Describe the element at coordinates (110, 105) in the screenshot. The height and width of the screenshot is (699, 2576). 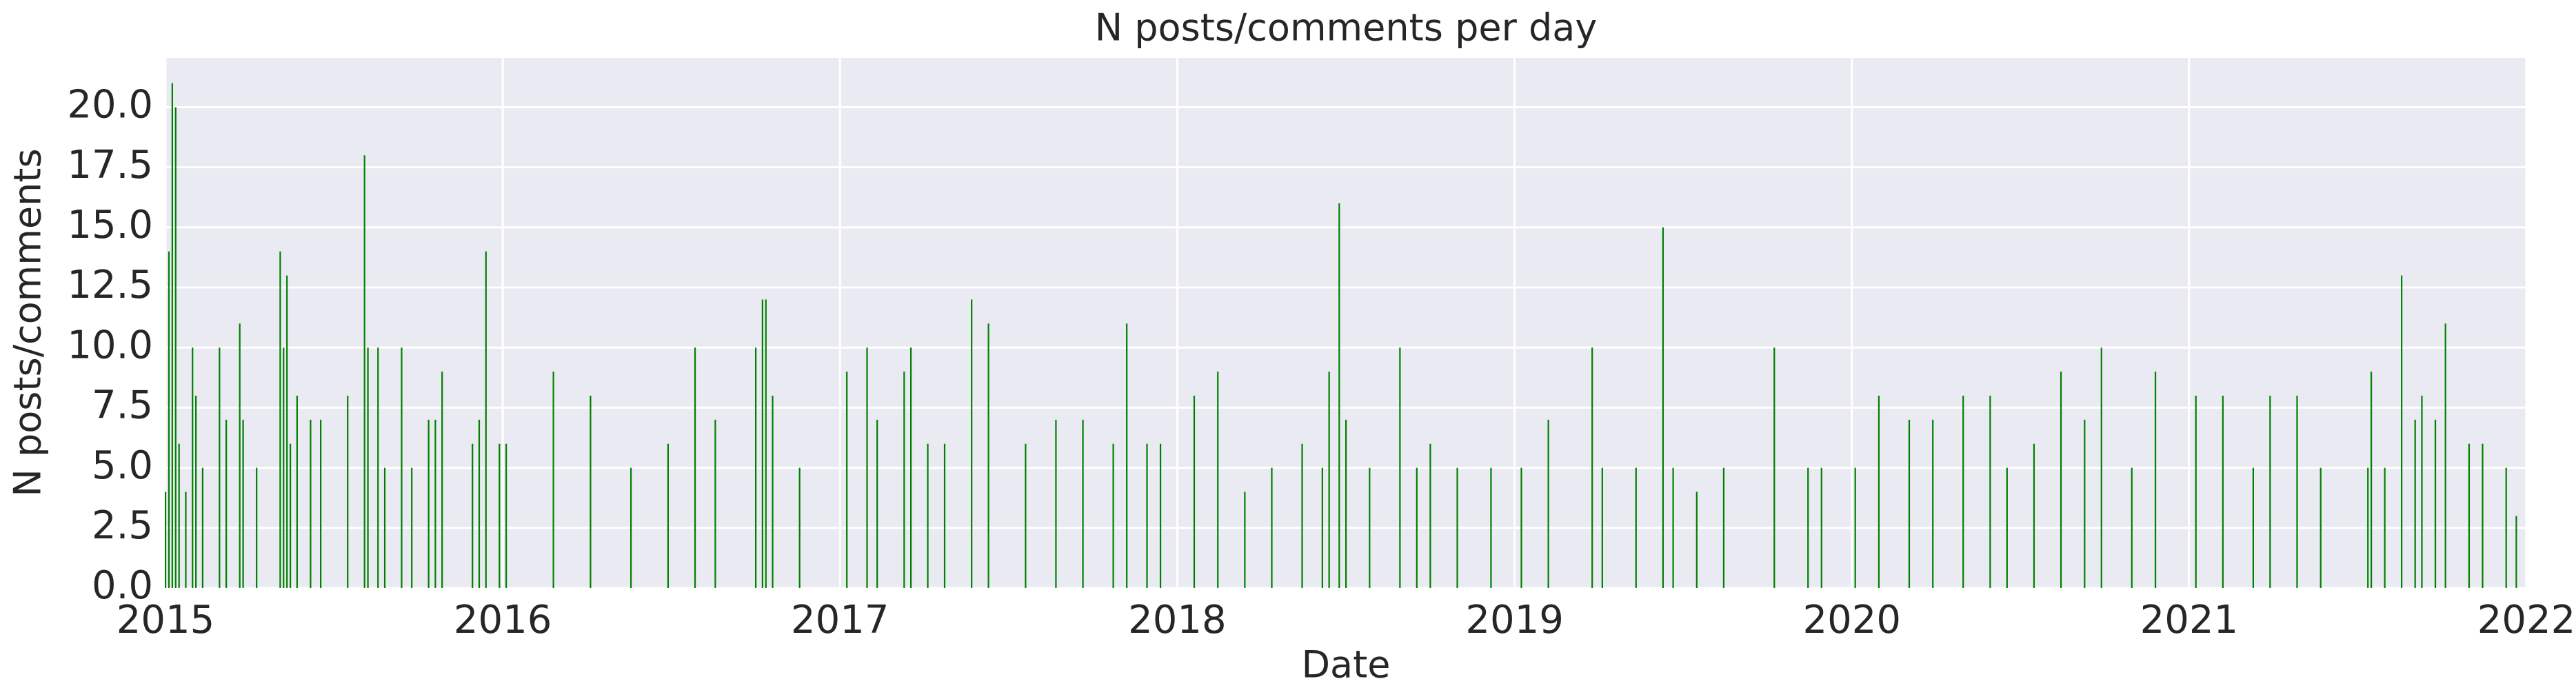
I see `y-tick-label: 20.0` at that location.